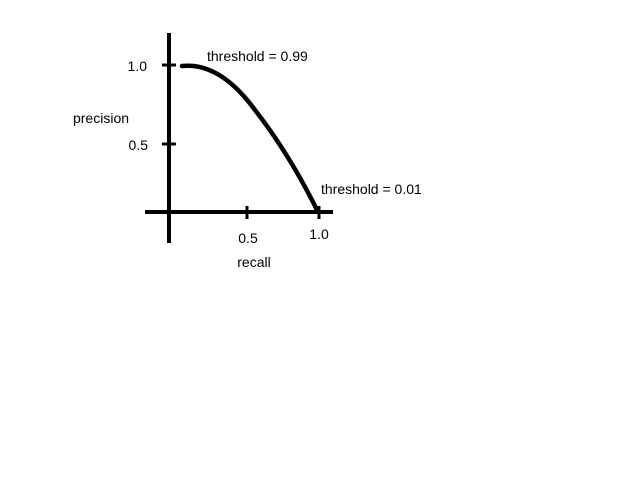 This screenshot has height=485, width=640. I want to click on precision-recall-curve, so click(250, 139).